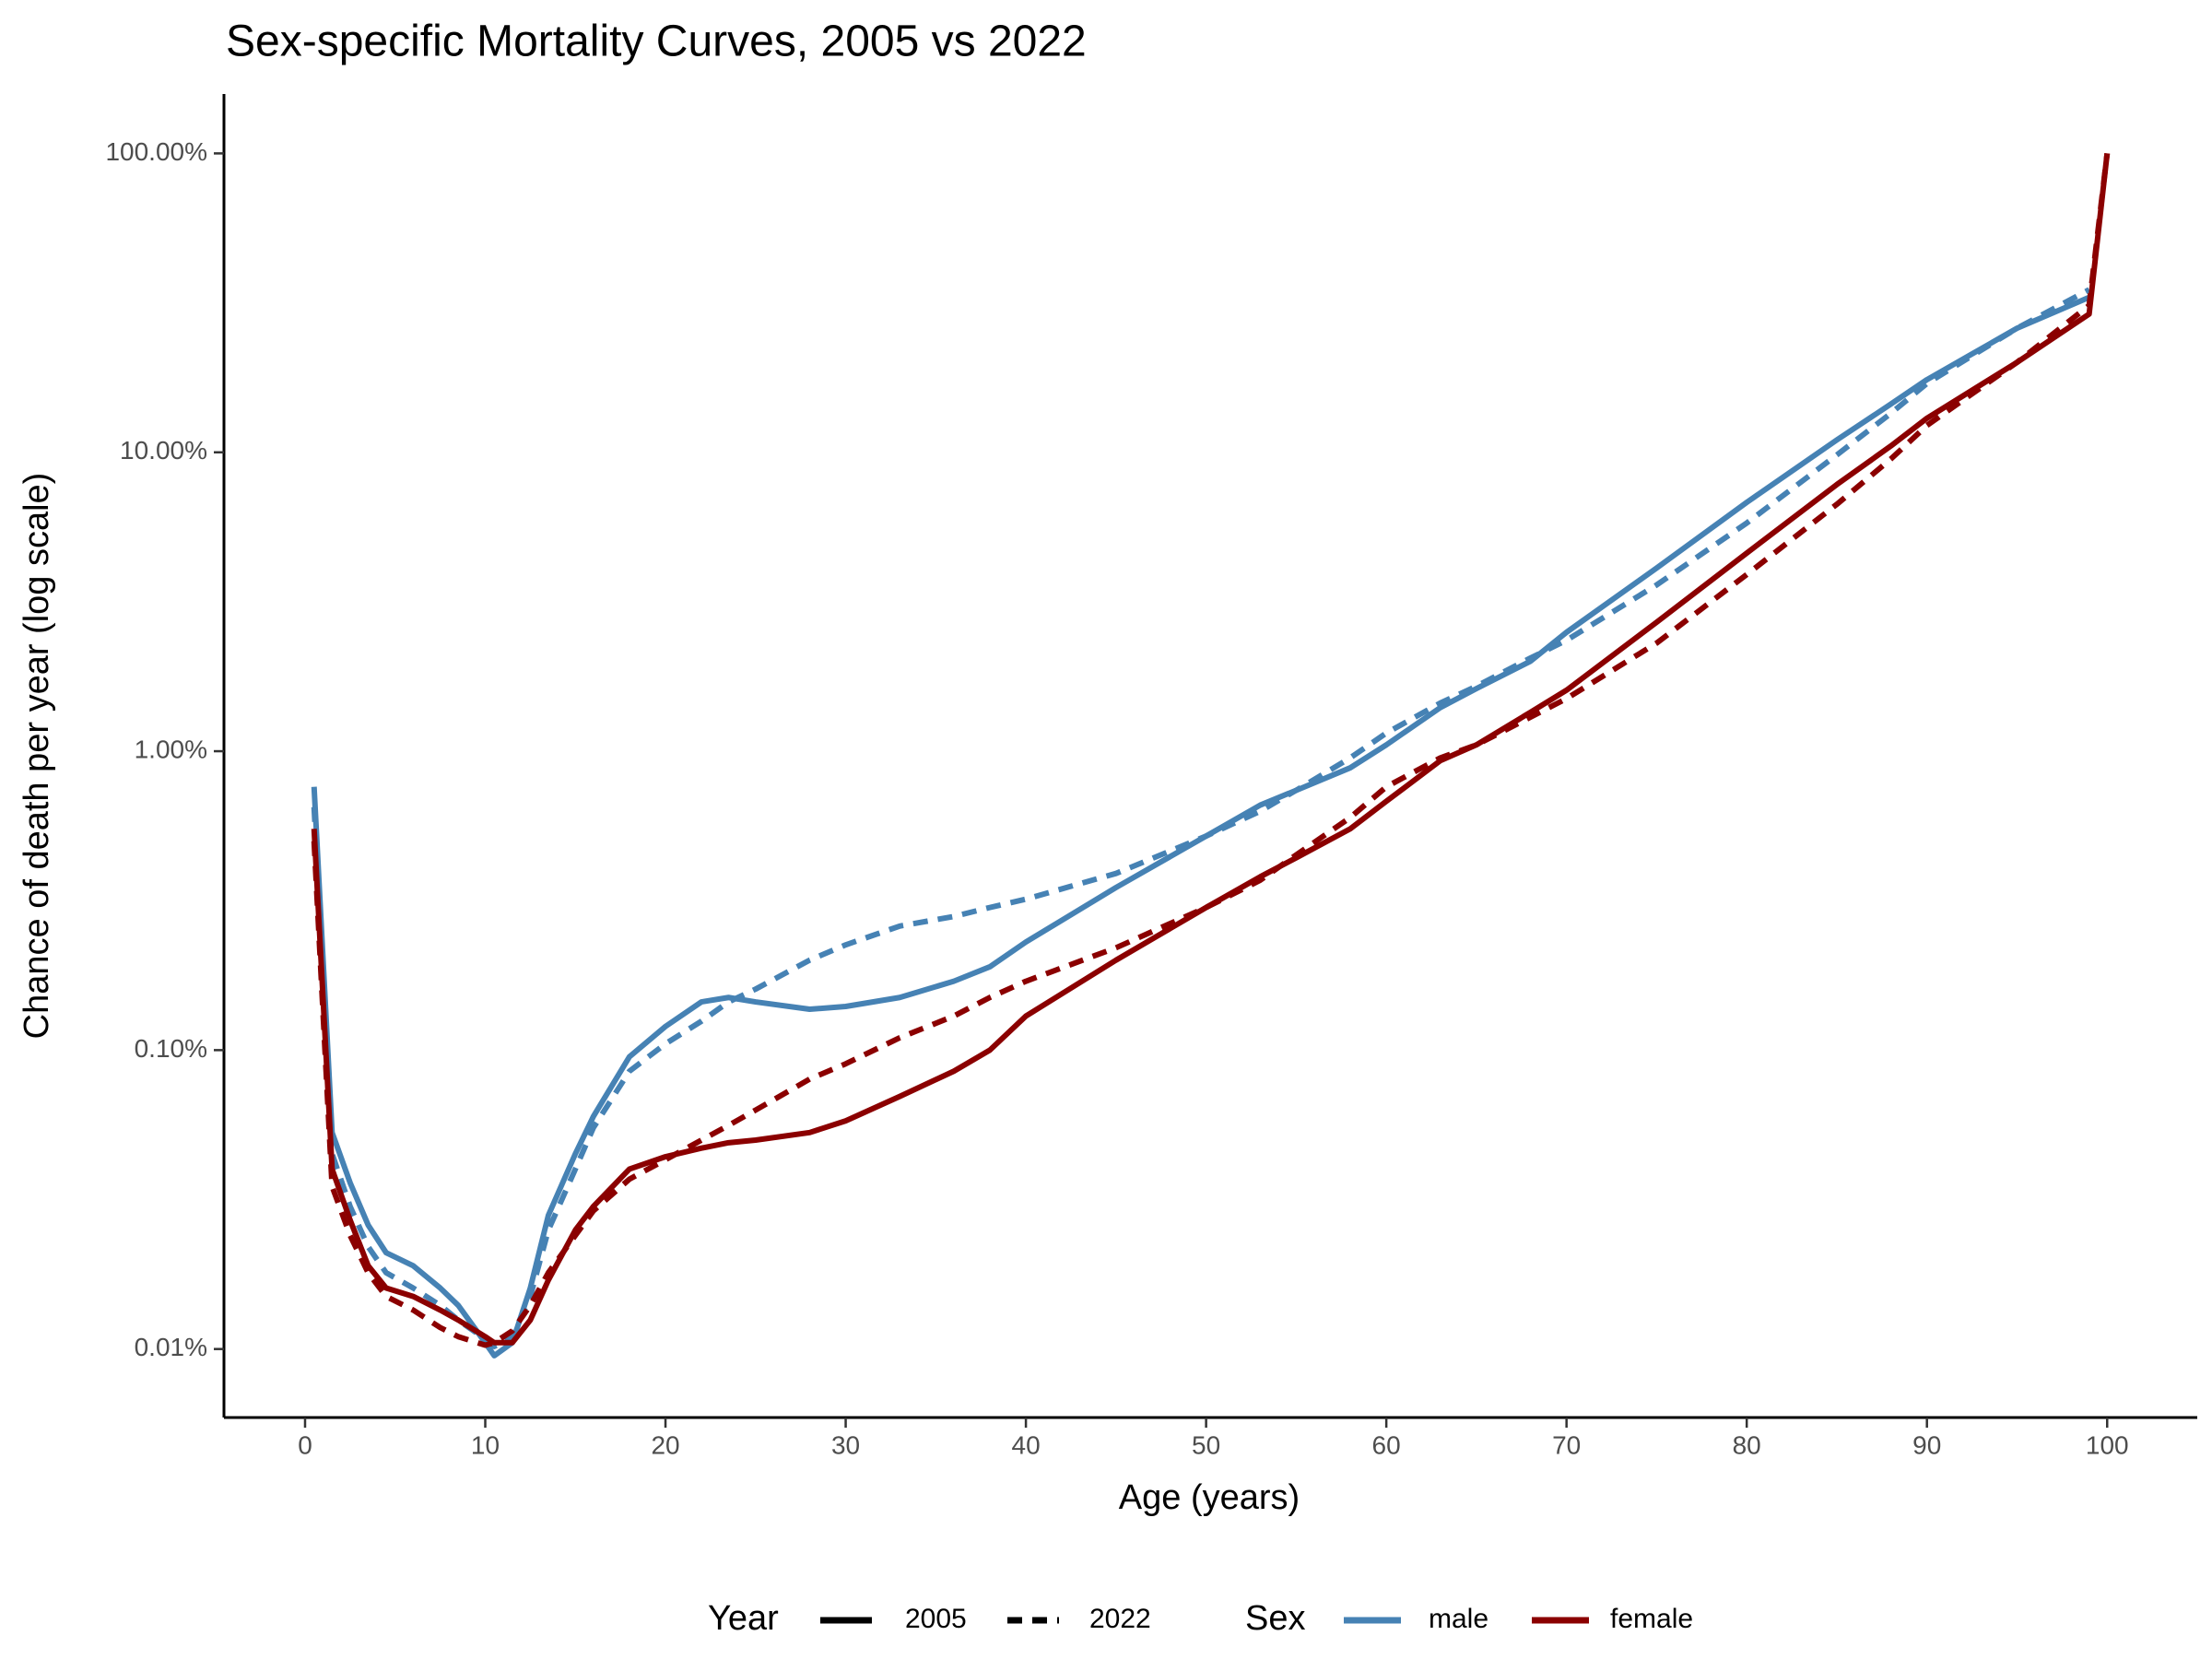  Describe the element at coordinates (1458, 1619) in the screenshot. I see `legend-label: male` at that location.